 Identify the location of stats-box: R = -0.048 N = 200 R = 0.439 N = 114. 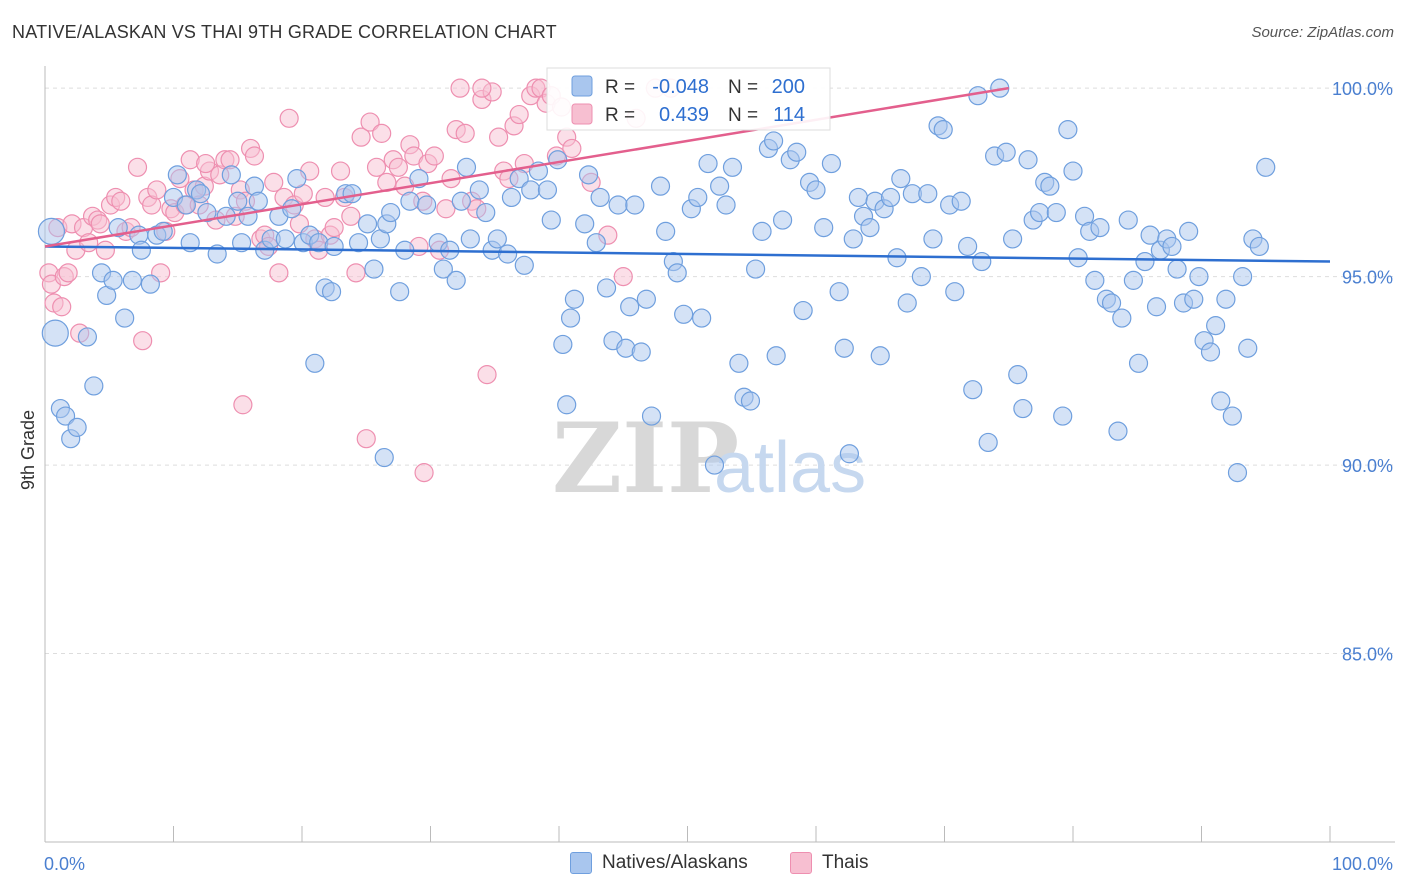
(688, 99).